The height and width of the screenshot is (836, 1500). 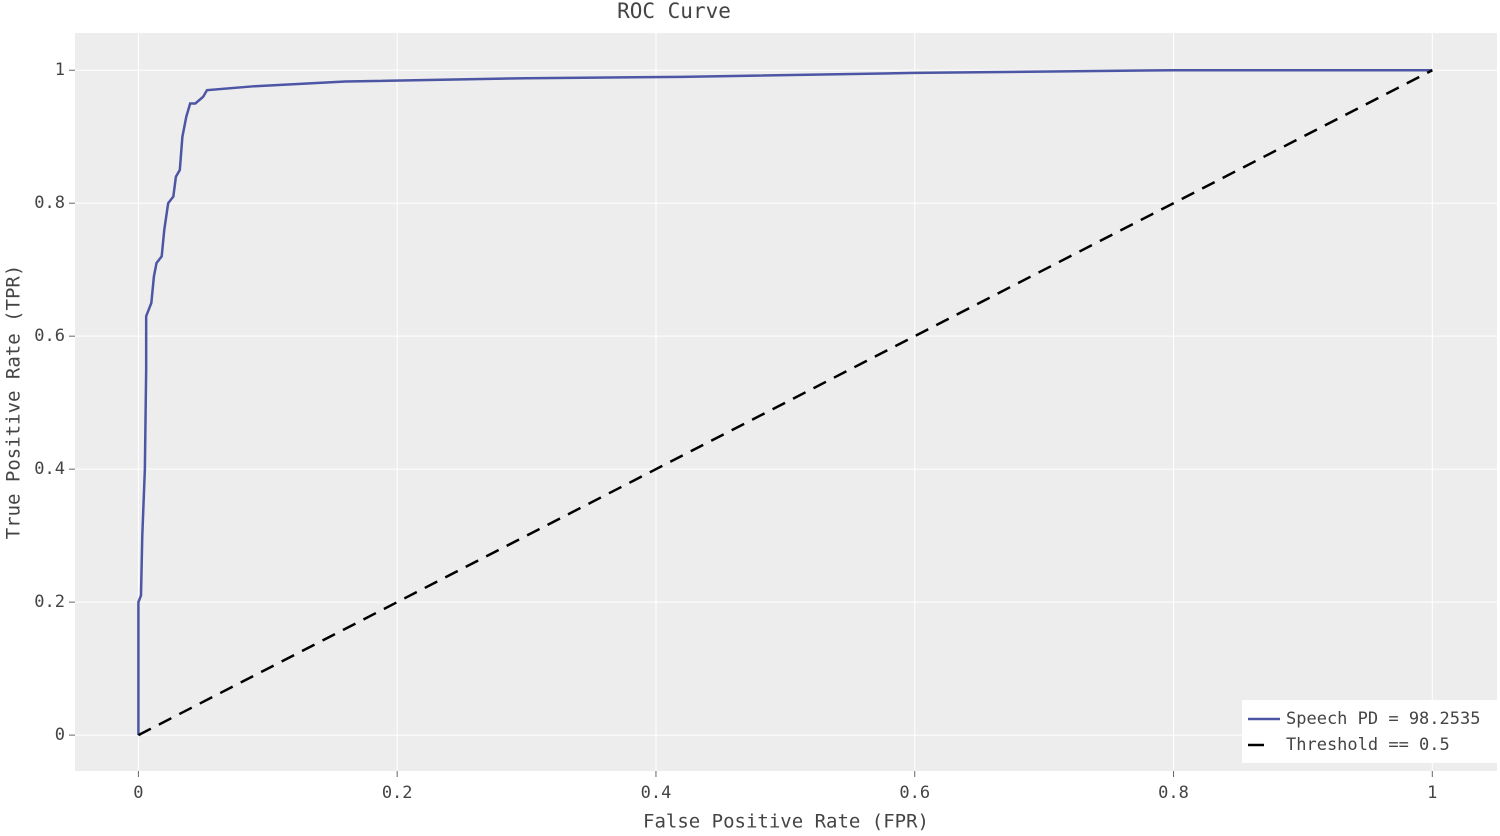 I want to click on legend-box, so click(x=1369, y=731).